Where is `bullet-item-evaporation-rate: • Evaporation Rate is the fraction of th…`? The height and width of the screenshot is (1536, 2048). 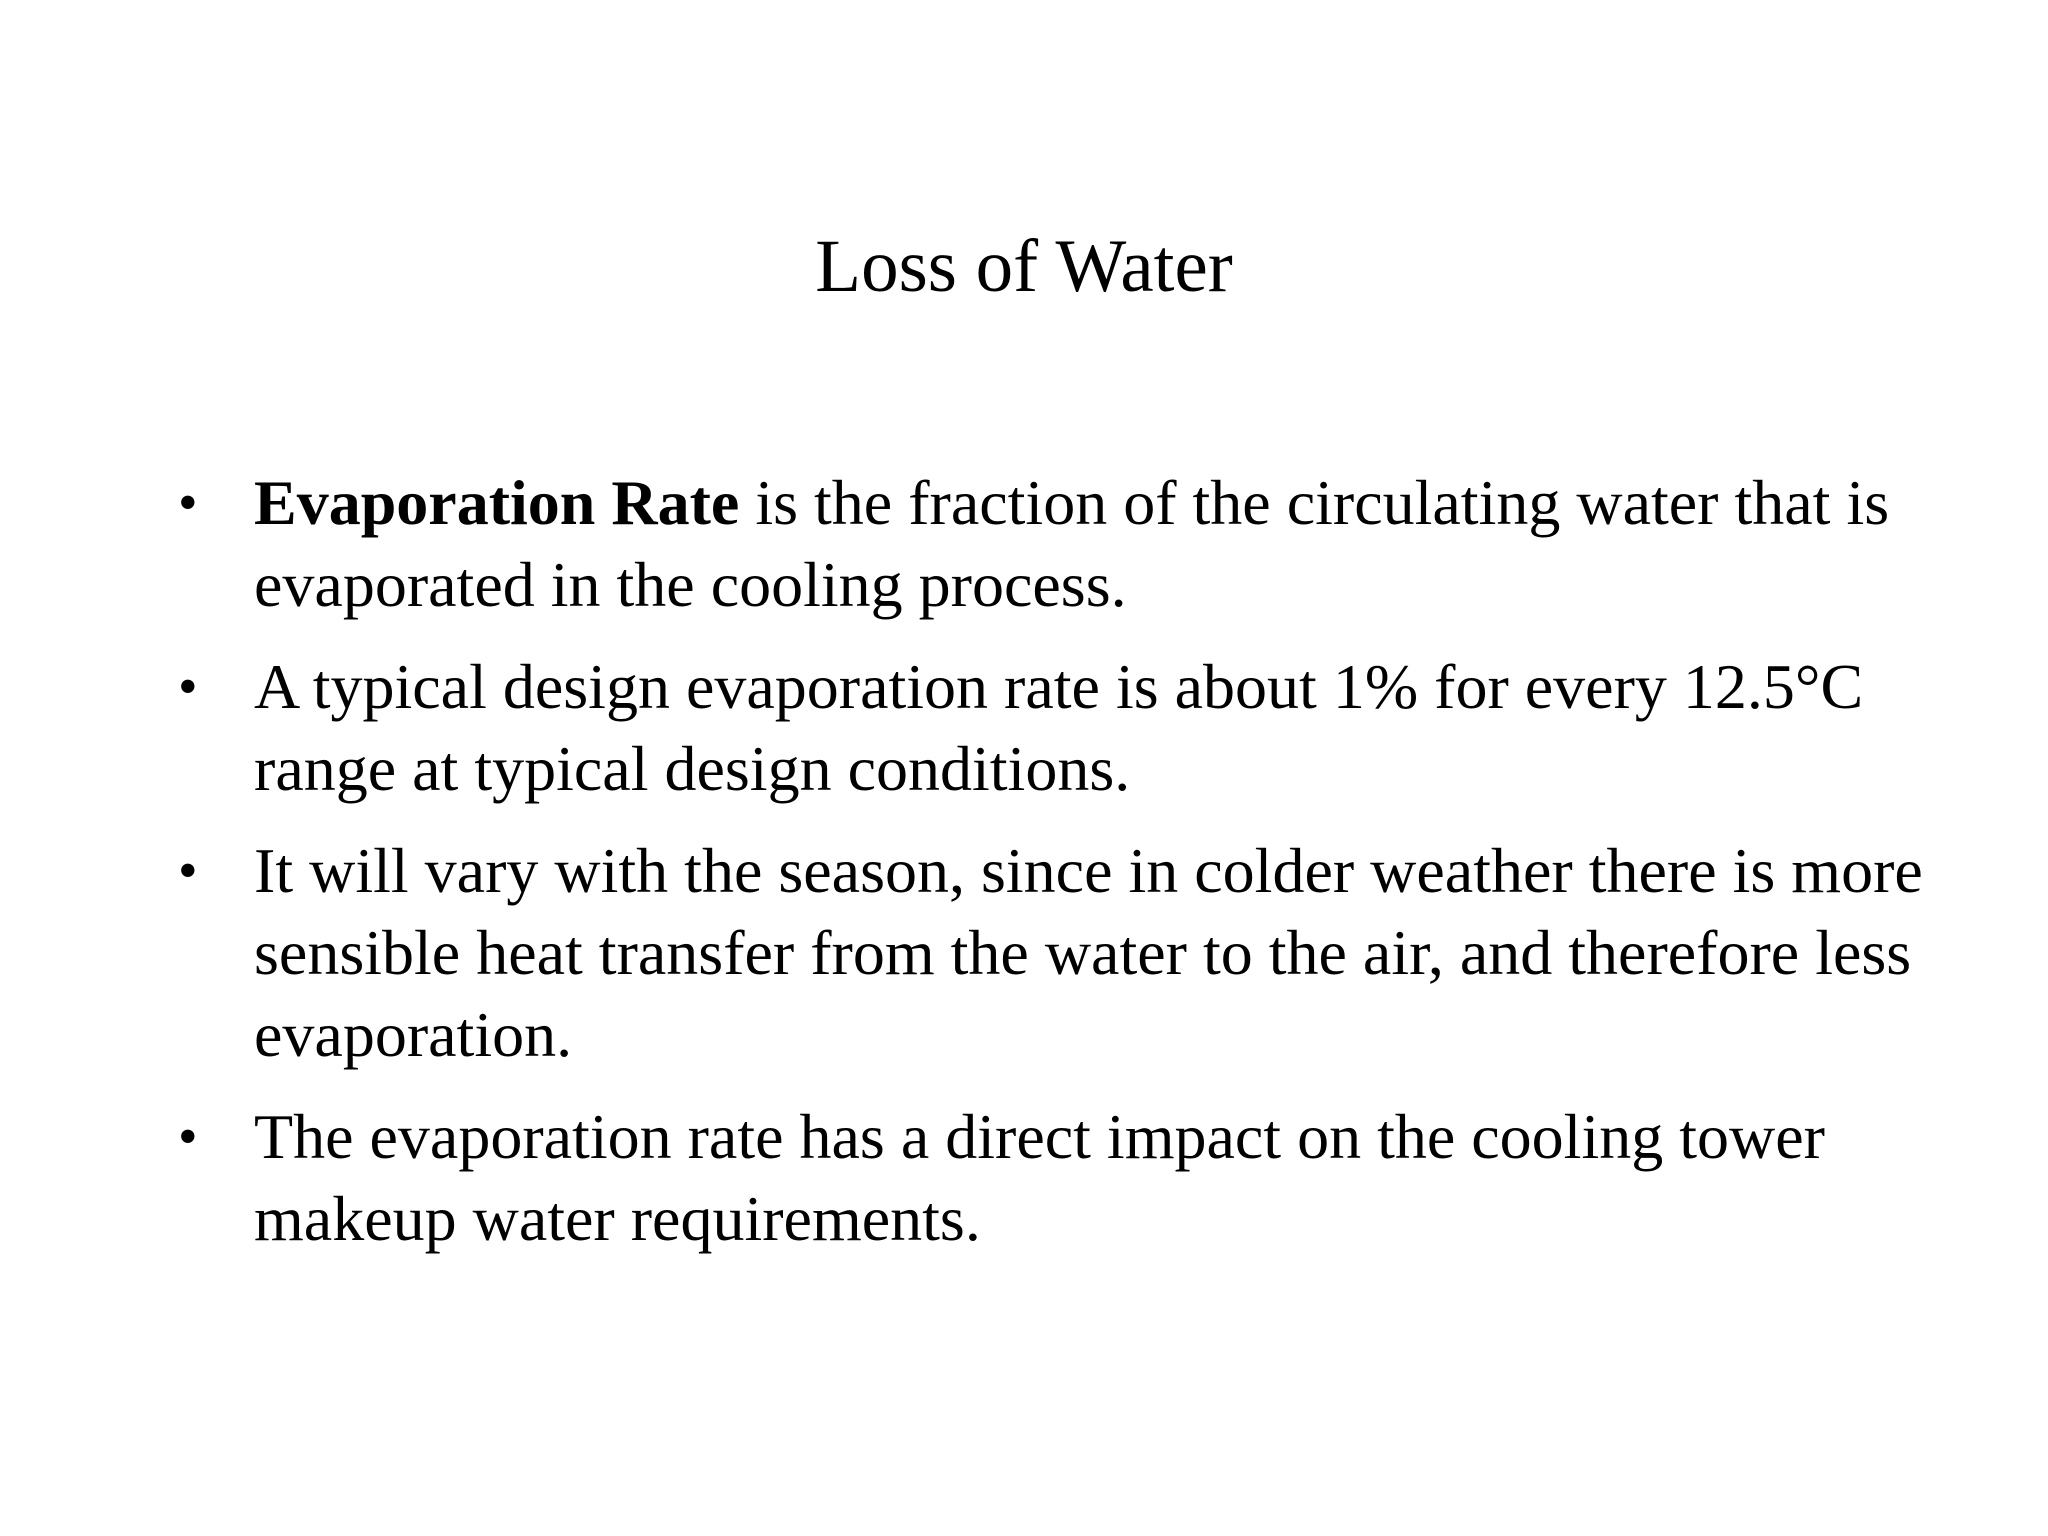
bullet-item-evaporation-rate: • Evaporation Rate is the fraction of th… is located at coordinates (1024, 544).